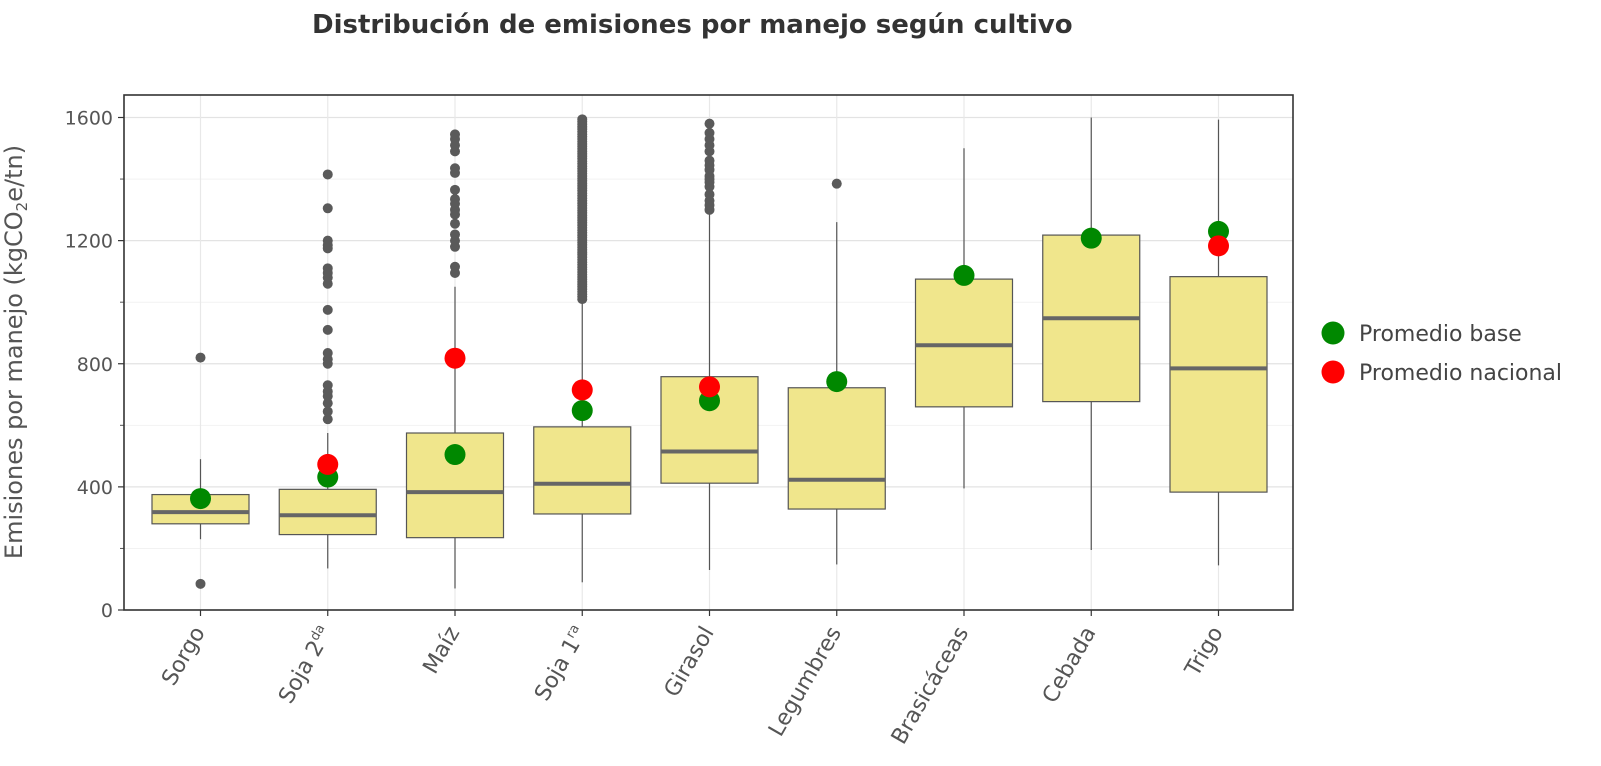  I want to click on legend-label: Promedio nacional, so click(1460, 373).